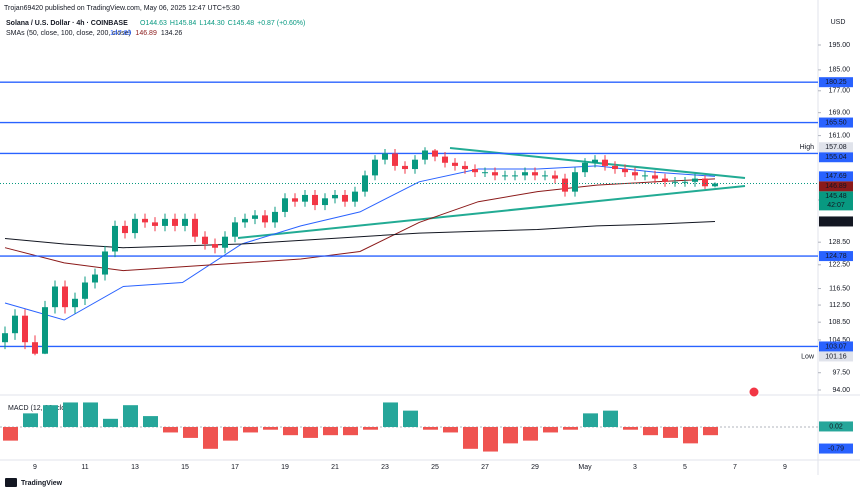 The height and width of the screenshot is (493, 860). I want to click on currency: USD, so click(838, 22).